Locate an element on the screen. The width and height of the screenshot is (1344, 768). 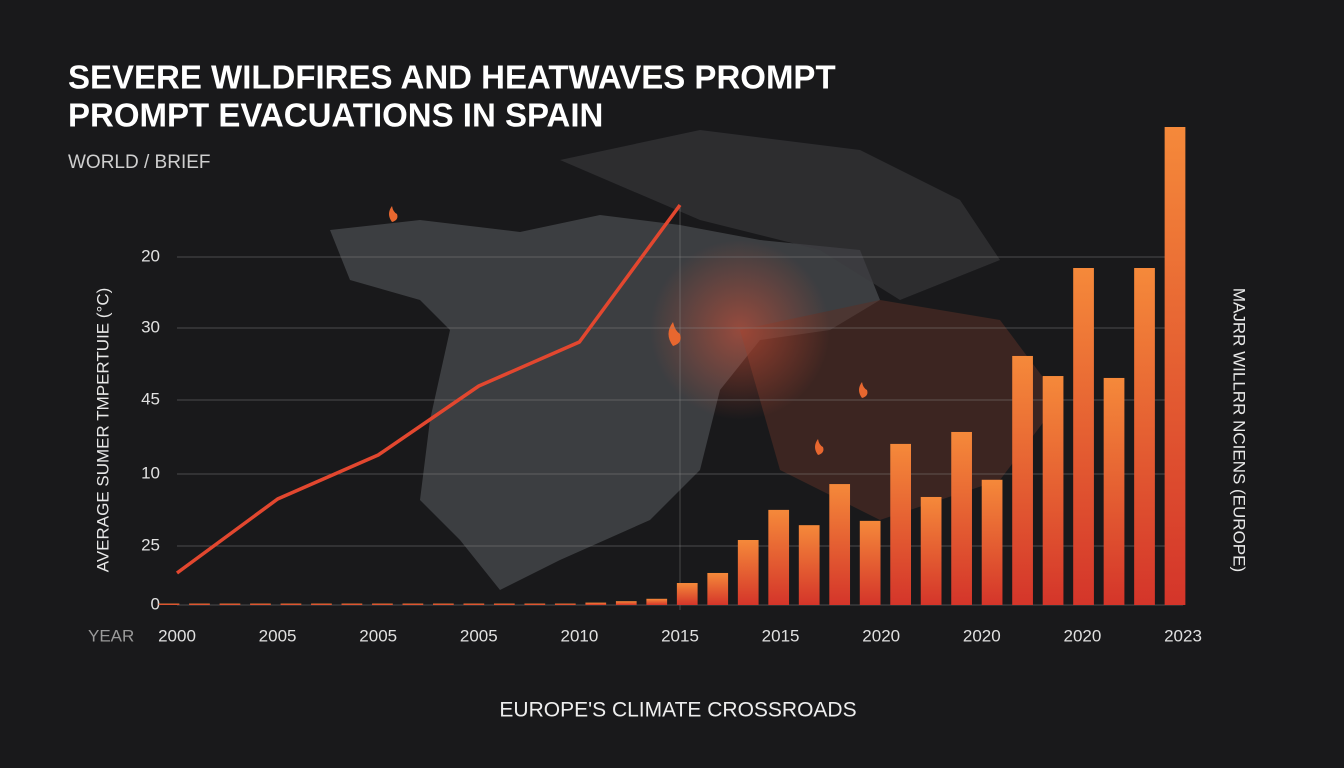
y-tick-label: 10 is located at coordinates (150, 472).